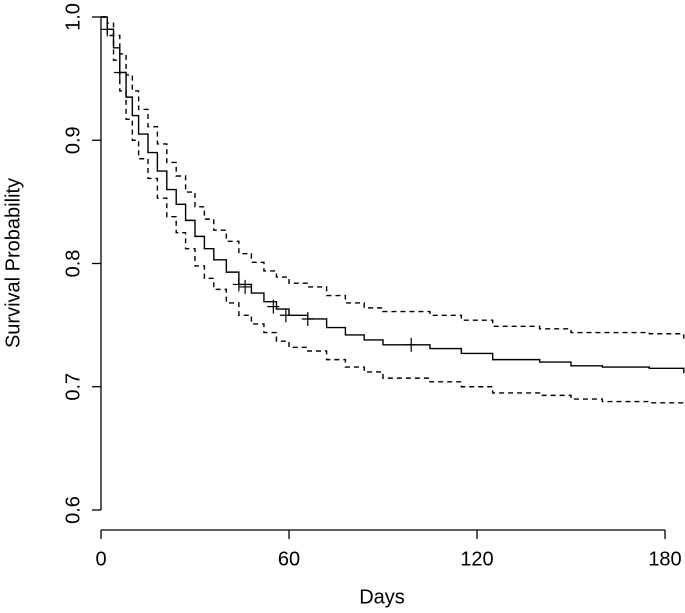 The image size is (685, 613). Describe the element at coordinates (664, 559) in the screenshot. I see `x-tick-label: 180` at that location.